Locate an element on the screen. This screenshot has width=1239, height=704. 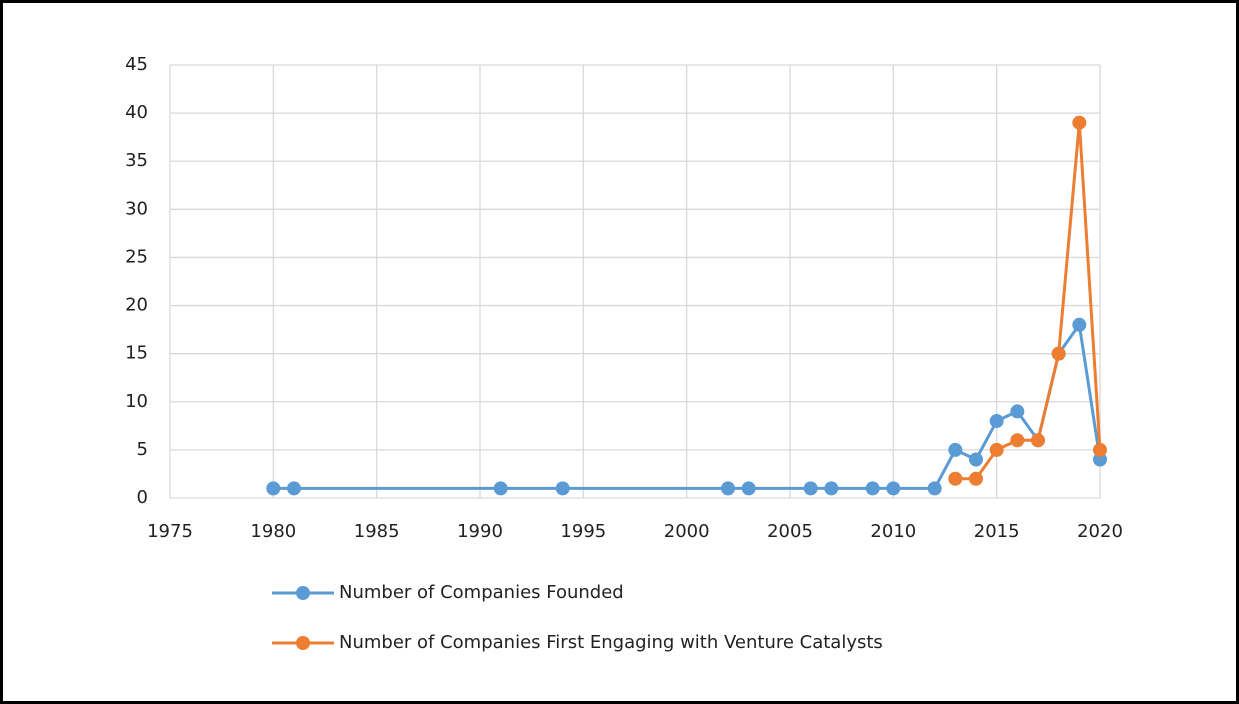
y-tick-label: 15 is located at coordinates (136, 353).